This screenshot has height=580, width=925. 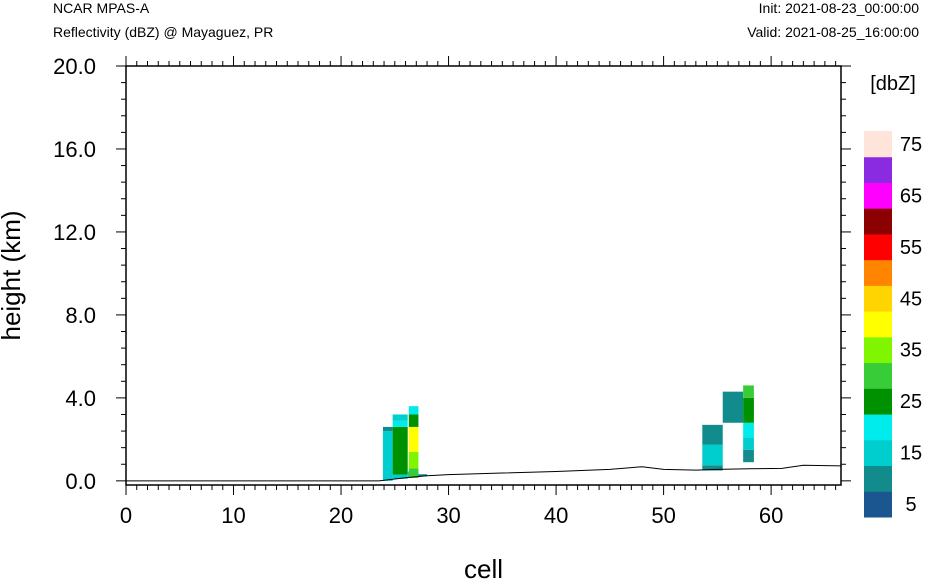 What do you see at coordinates (13, 275) in the screenshot?
I see `y-axis-title: height (km)` at bounding box center [13, 275].